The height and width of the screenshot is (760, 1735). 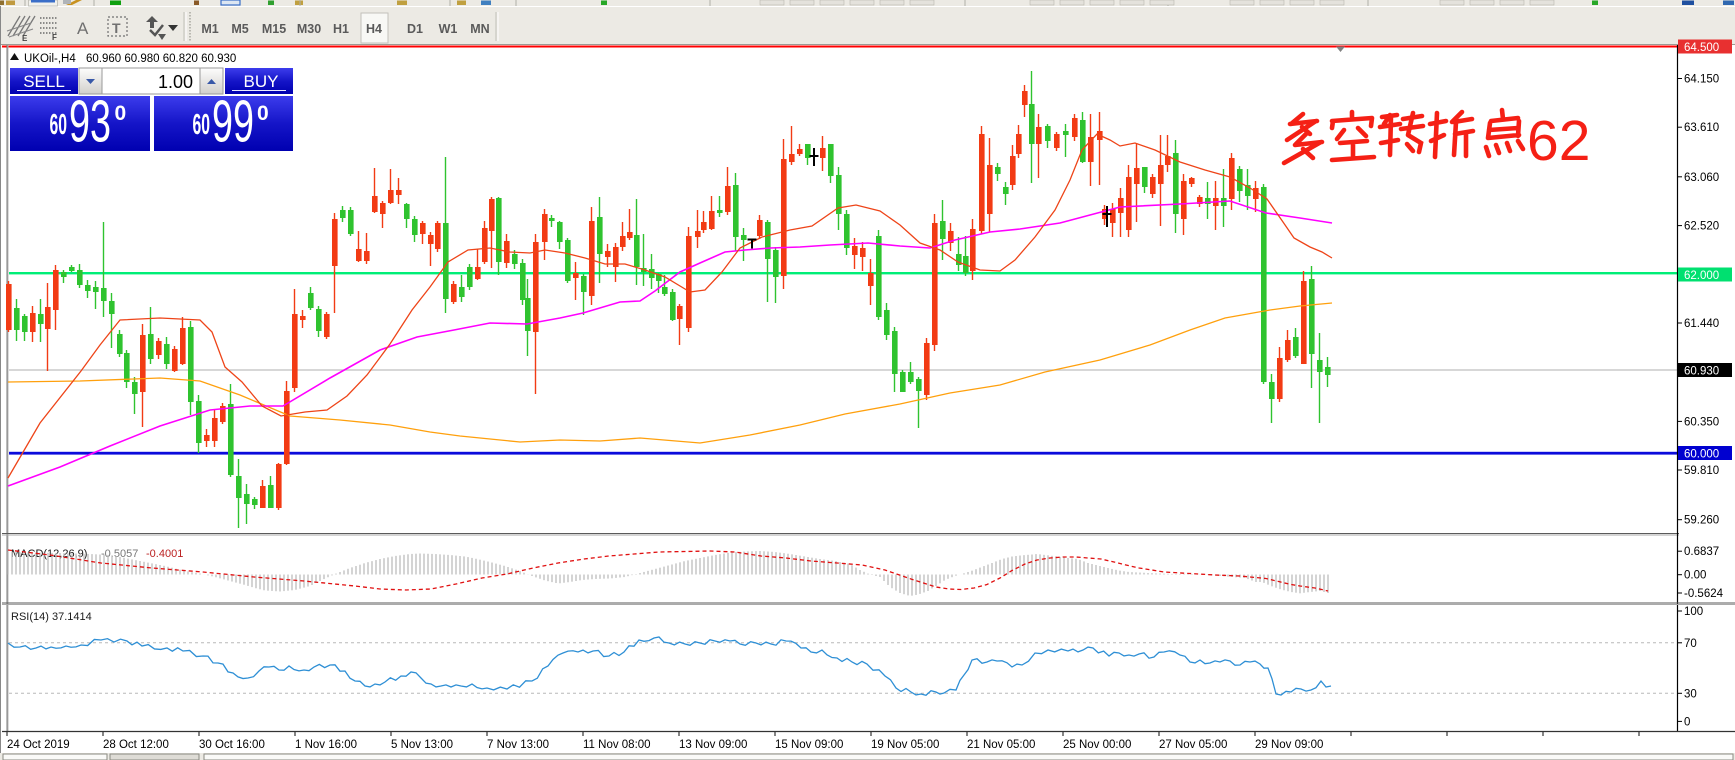 I want to click on svg-text: 62.520, so click(x=1701, y=227).